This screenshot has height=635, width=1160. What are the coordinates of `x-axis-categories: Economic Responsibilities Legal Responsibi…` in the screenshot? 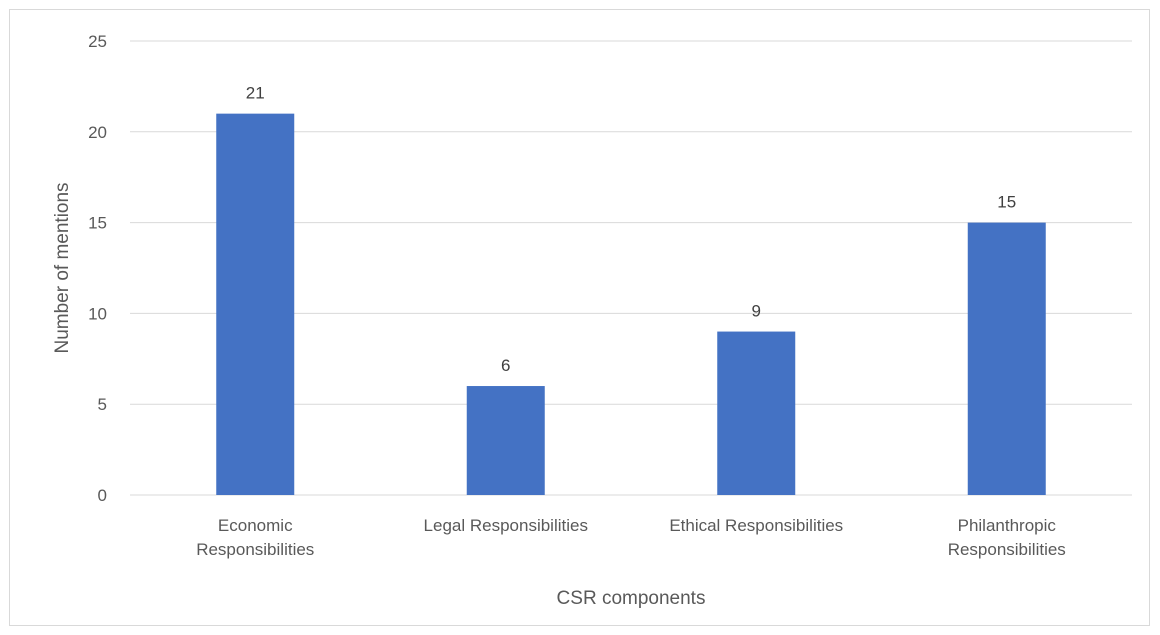 It's located at (631, 537).